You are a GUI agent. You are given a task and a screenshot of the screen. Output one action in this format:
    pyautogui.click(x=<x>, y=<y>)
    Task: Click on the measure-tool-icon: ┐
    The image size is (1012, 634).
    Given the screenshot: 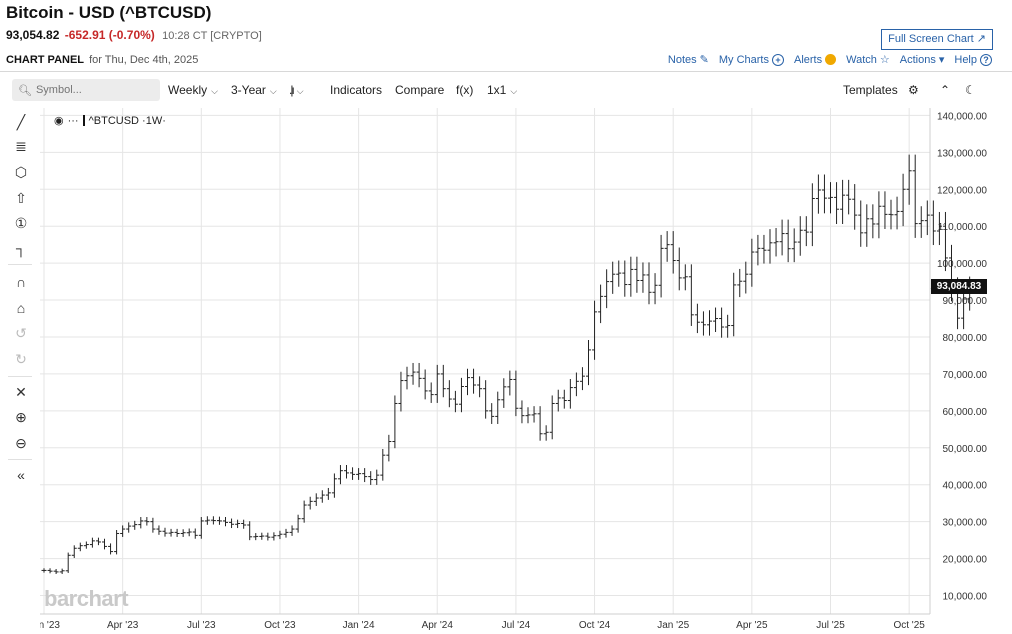 What is the action you would take?
    pyautogui.click(x=21, y=248)
    